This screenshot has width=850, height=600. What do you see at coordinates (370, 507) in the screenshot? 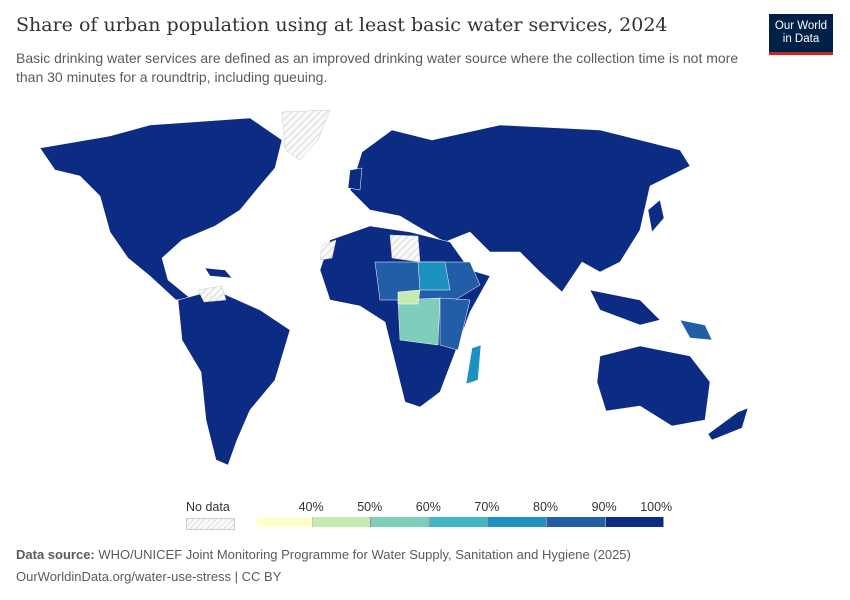
I see `legend-tick-label: 50%` at bounding box center [370, 507].